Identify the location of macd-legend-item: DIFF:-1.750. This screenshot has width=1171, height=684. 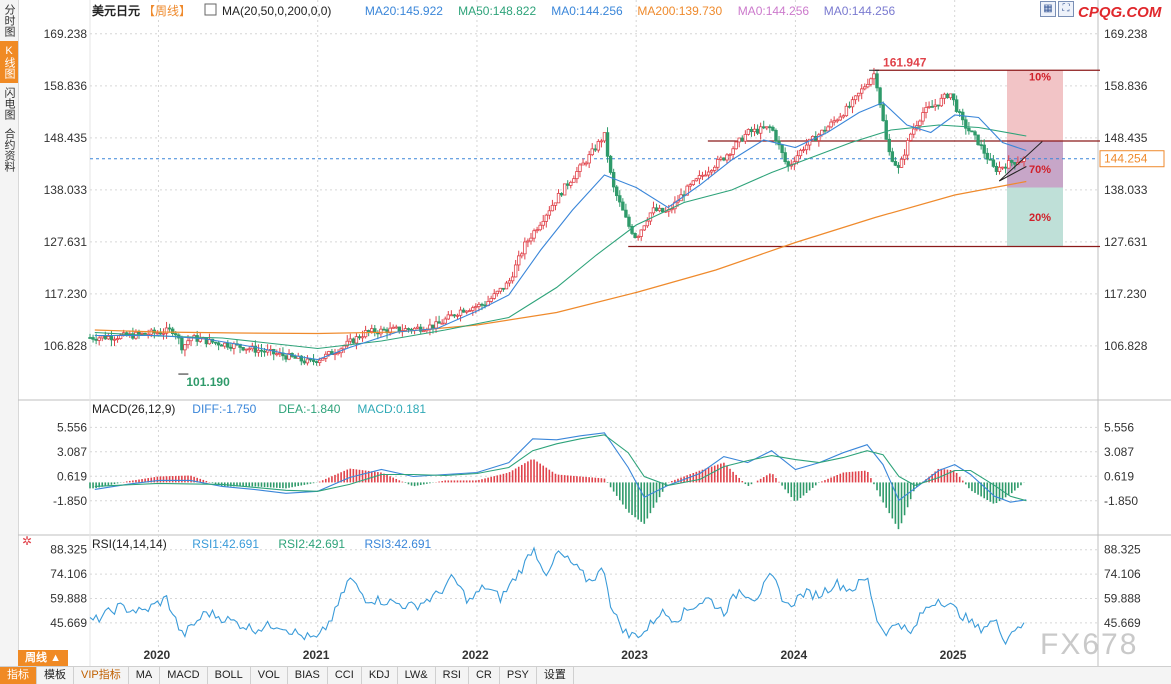
(224, 409).